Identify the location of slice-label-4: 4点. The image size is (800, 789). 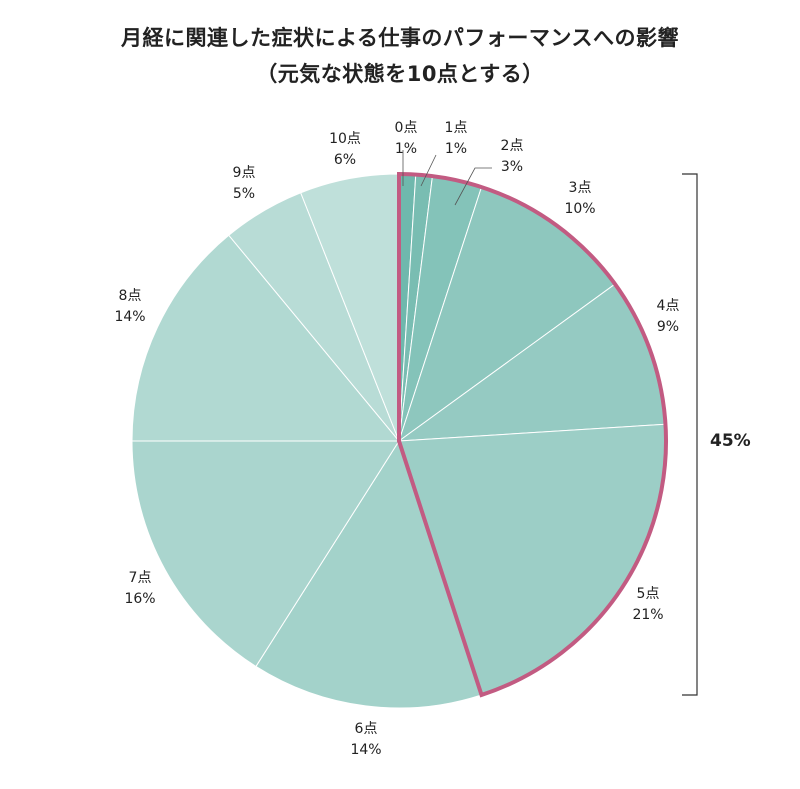
(668, 306).